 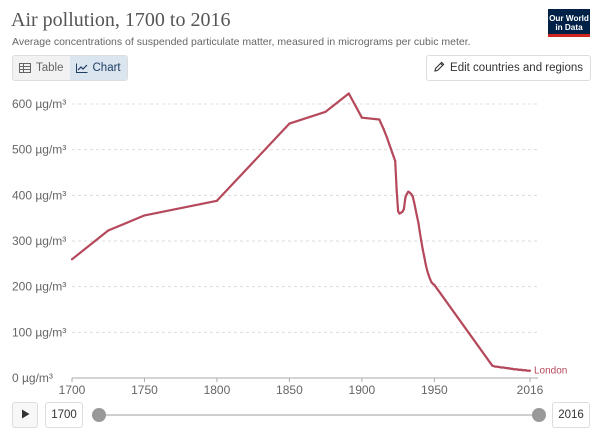 I want to click on x-tick-label: 1850, so click(x=289, y=390).